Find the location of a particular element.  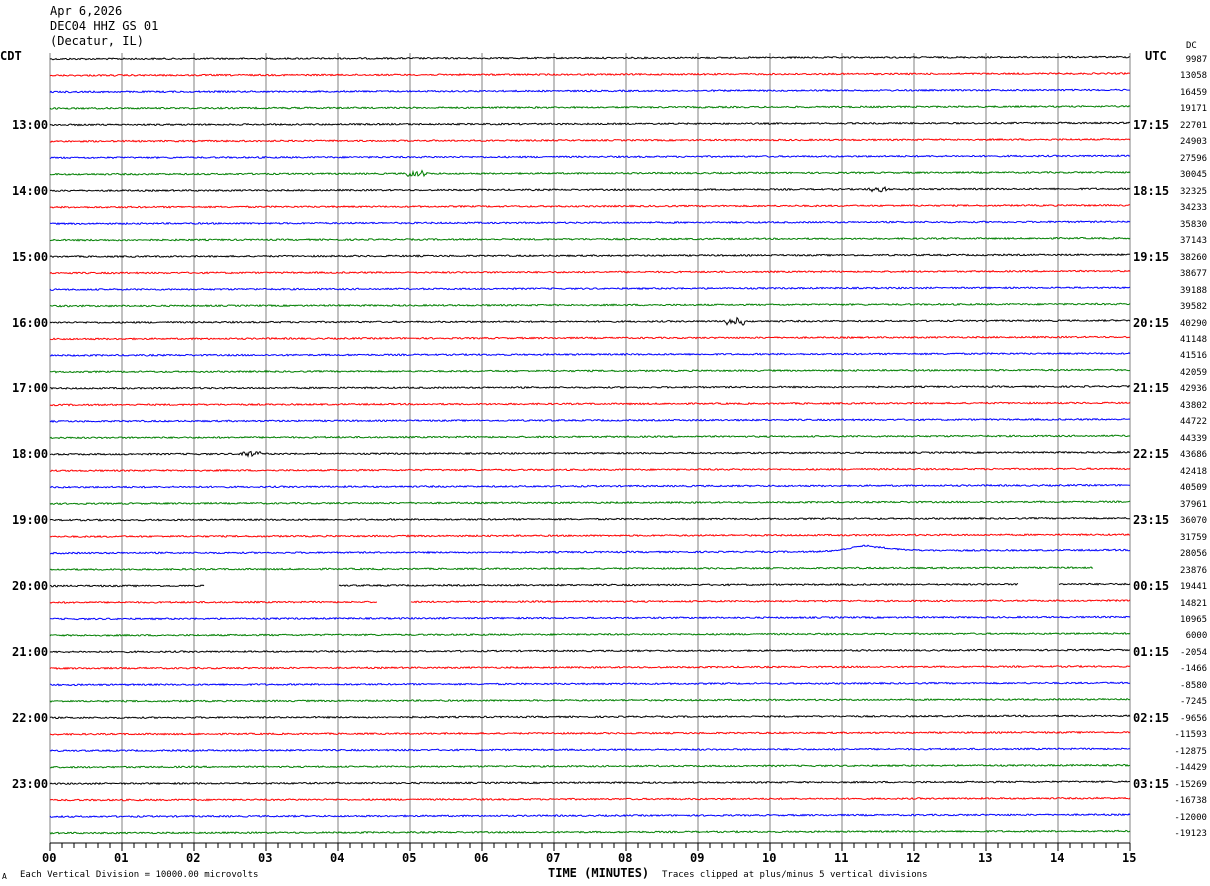

x-tick-label: 01 is located at coordinates (121, 858).